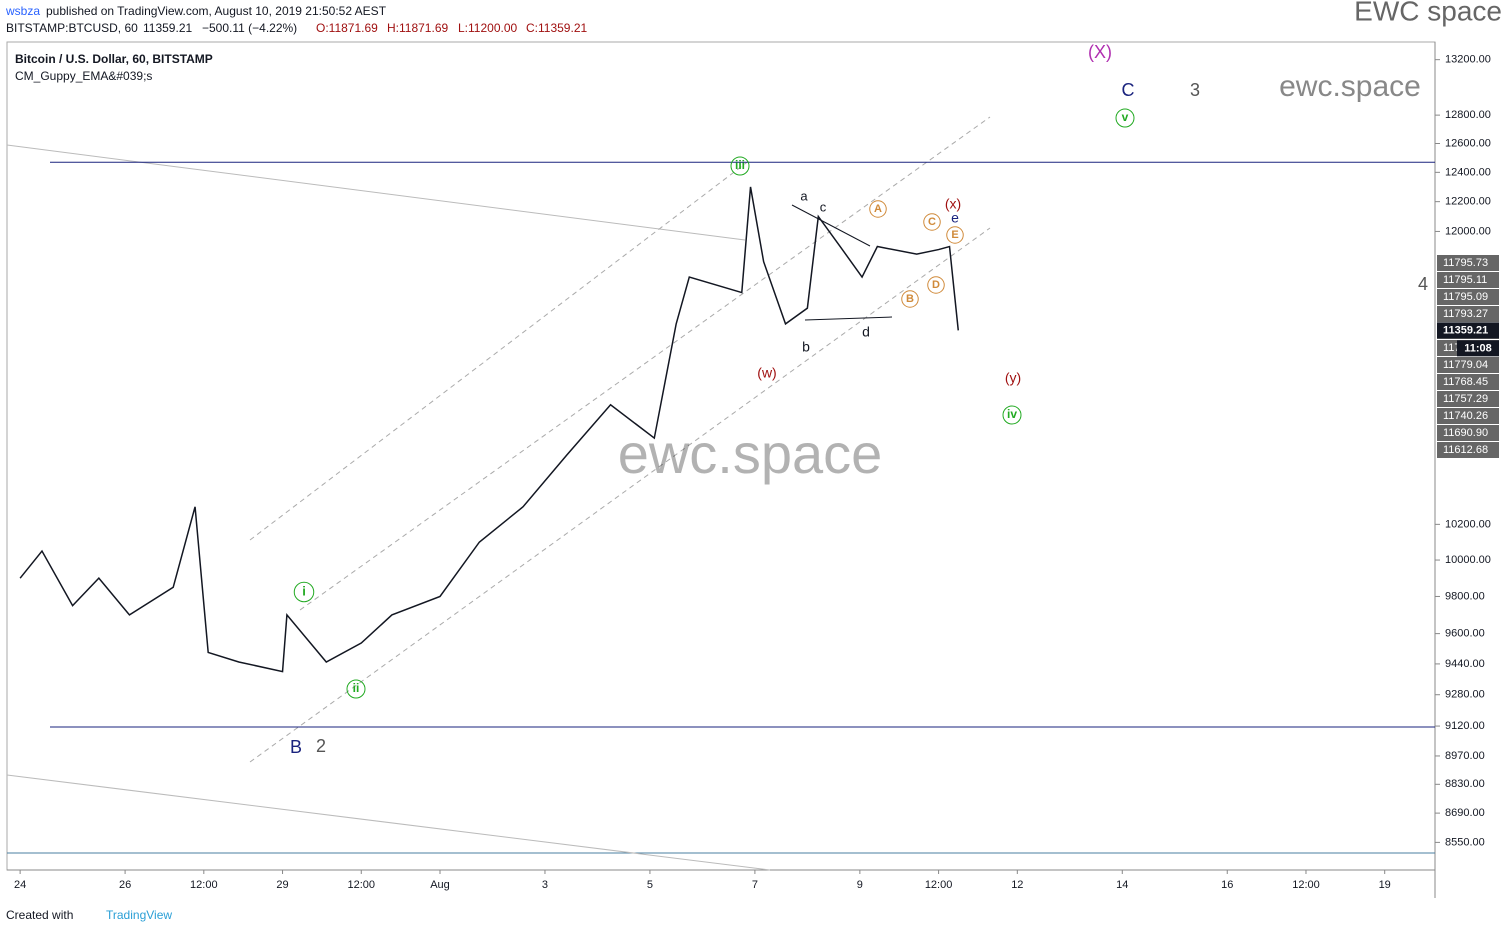  What do you see at coordinates (1465, 664) in the screenshot?
I see `y-tick-label: 9440.00` at bounding box center [1465, 664].